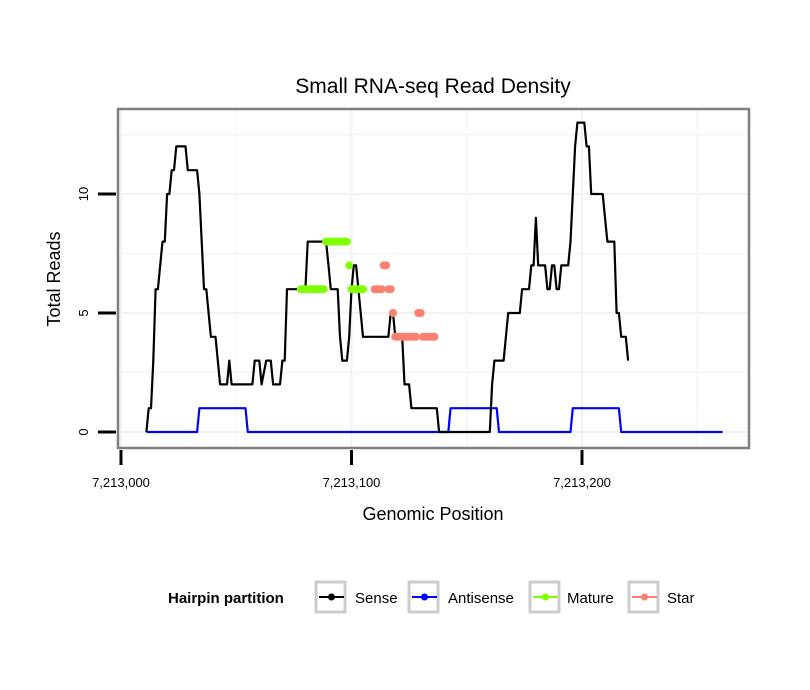 This screenshot has width=810, height=690. What do you see at coordinates (481, 598) in the screenshot?
I see `legend-label: Antisense` at bounding box center [481, 598].